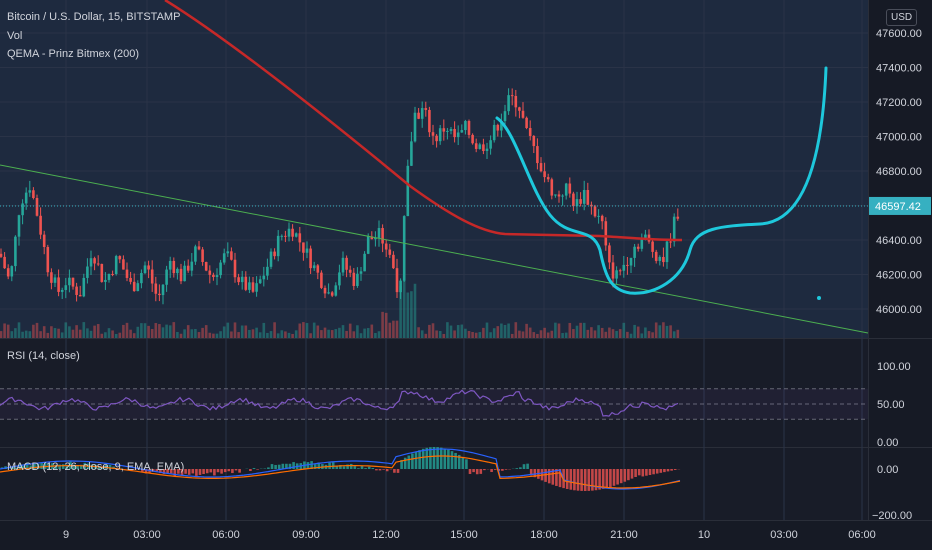  I want to click on volume-legend: Vol, so click(15, 36).